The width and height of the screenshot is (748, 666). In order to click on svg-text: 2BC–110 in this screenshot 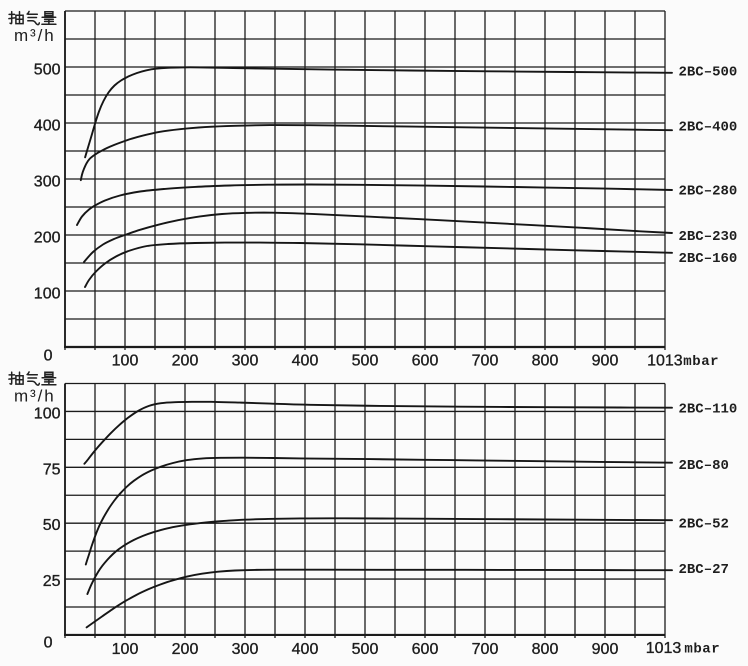, I will do `click(708, 410)`.